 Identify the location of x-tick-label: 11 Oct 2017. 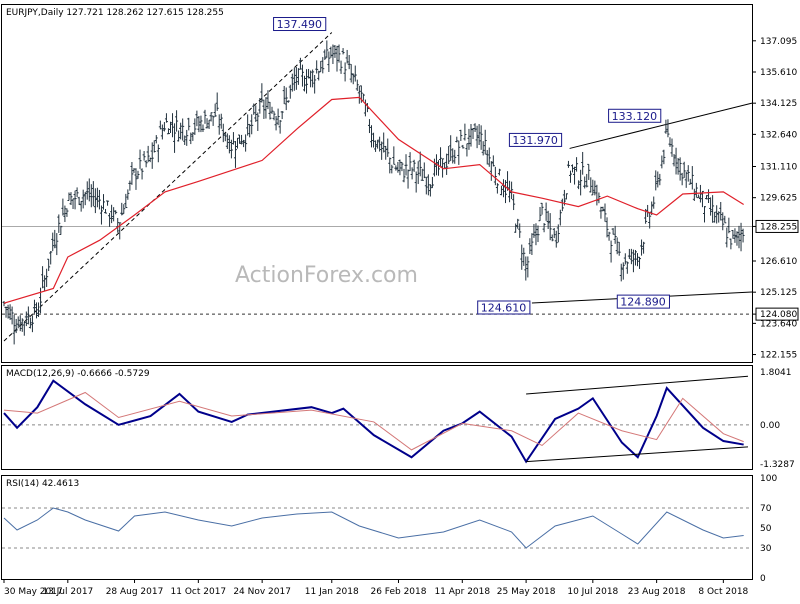
(199, 592).